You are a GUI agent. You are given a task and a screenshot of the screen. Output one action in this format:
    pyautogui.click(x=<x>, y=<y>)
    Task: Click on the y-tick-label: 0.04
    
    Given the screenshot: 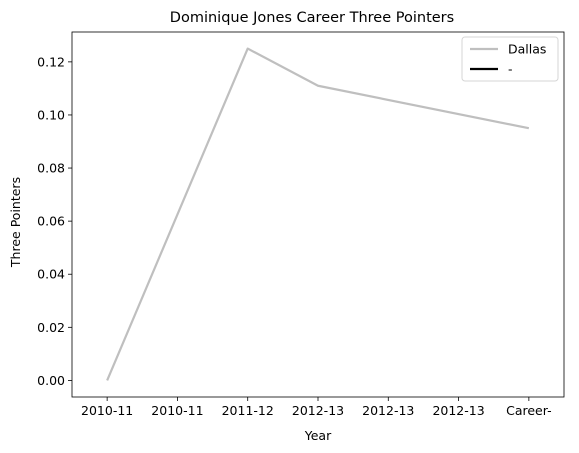 What is the action you would take?
    pyautogui.click(x=51, y=274)
    